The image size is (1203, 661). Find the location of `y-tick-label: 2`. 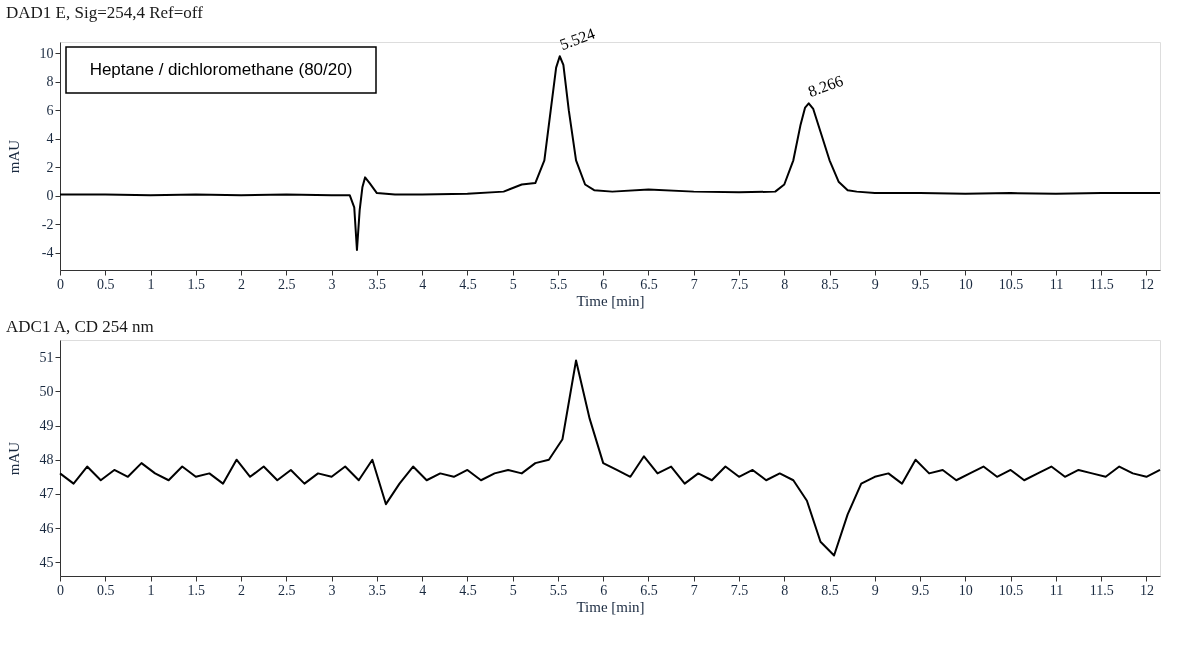

y-tick-label: 2 is located at coordinates (50, 167).